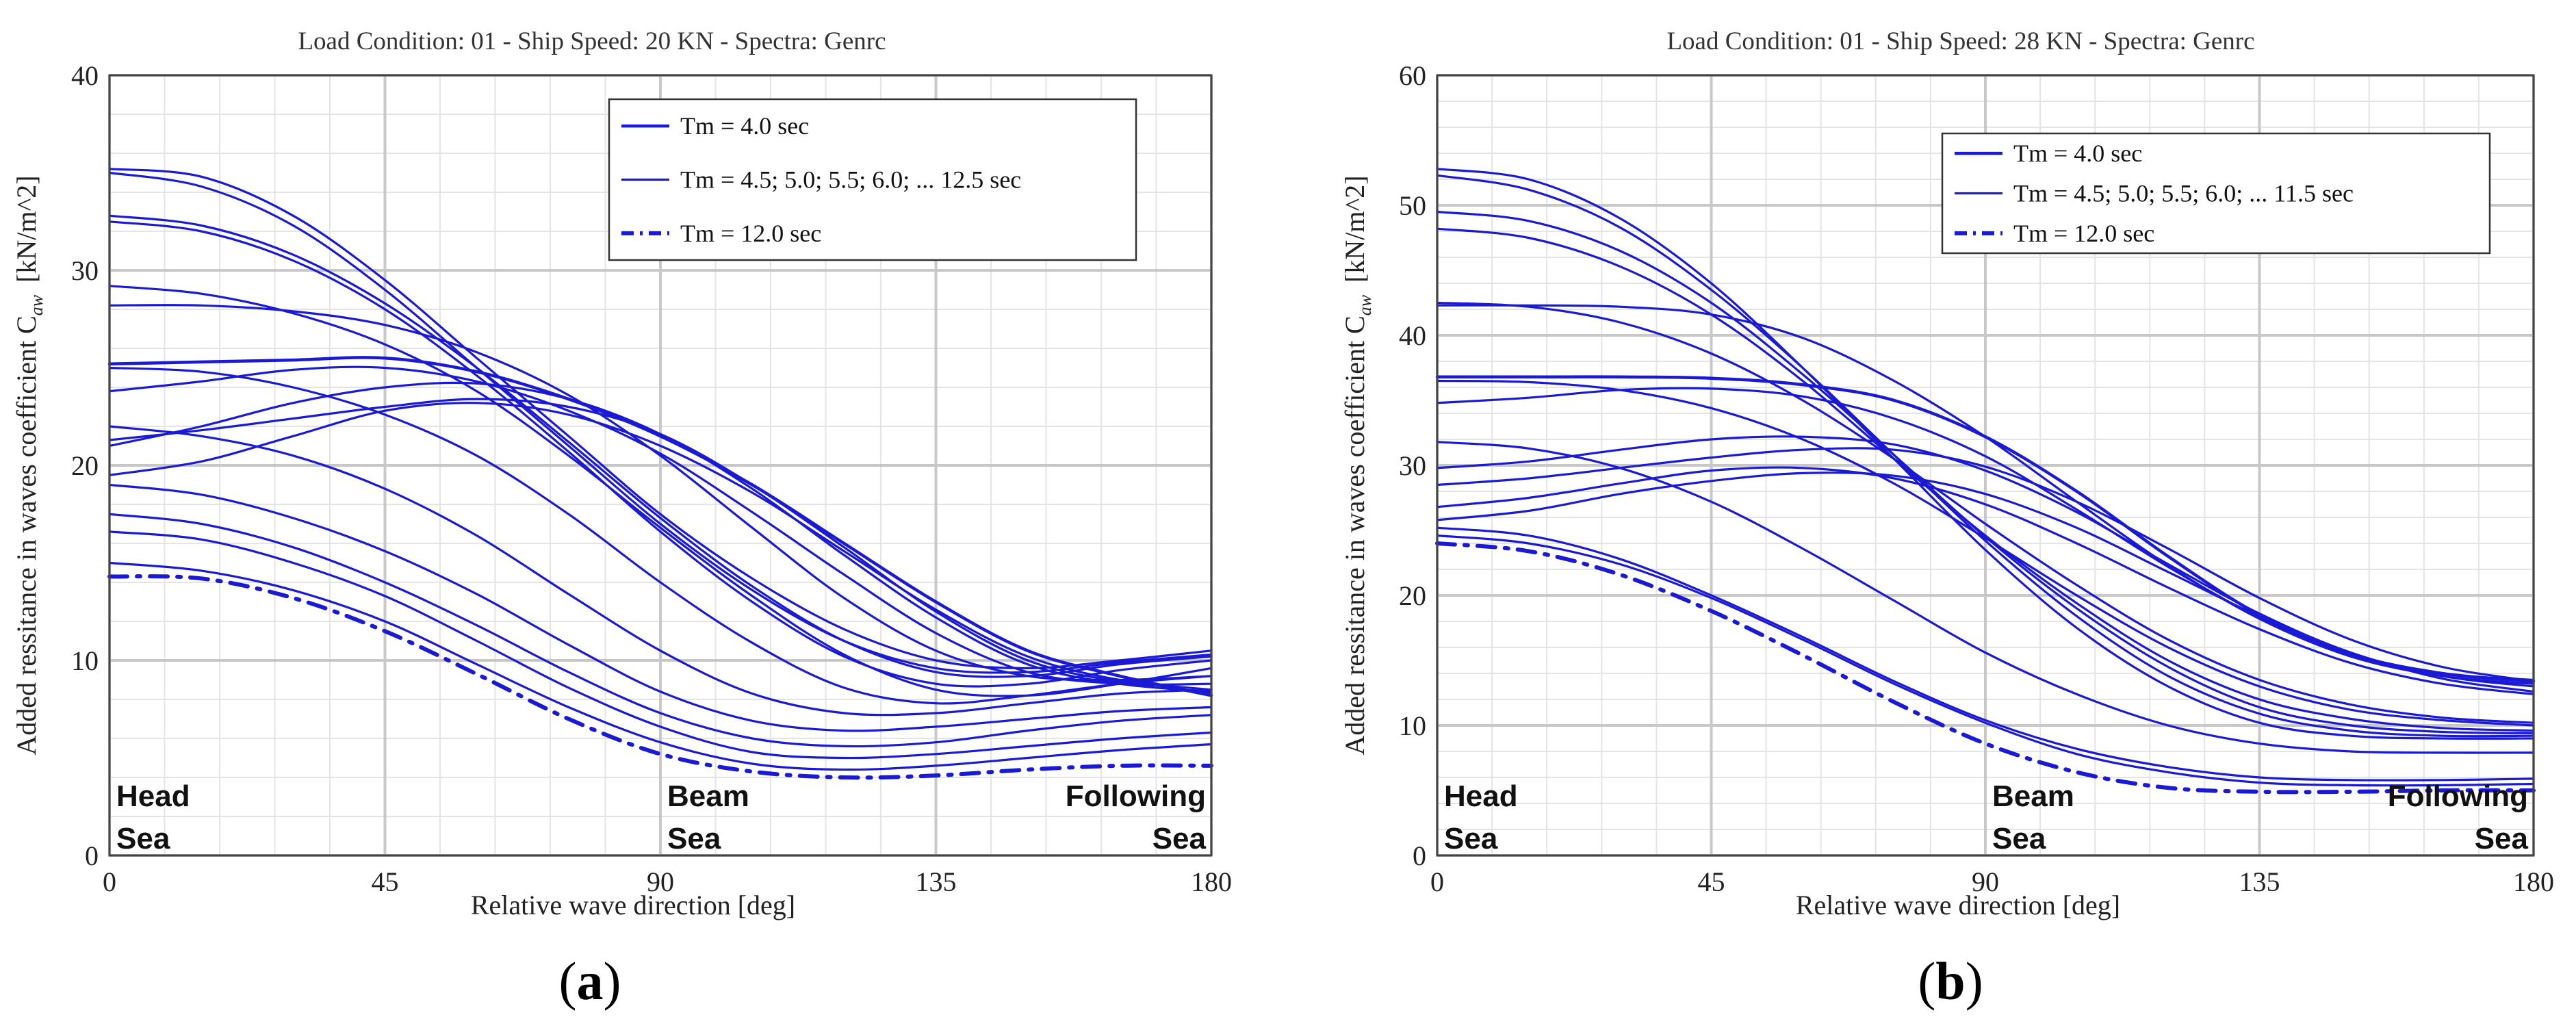 This screenshot has width=2576, height=1032. I want to click on series-line-12-5s, so click(660, 666).